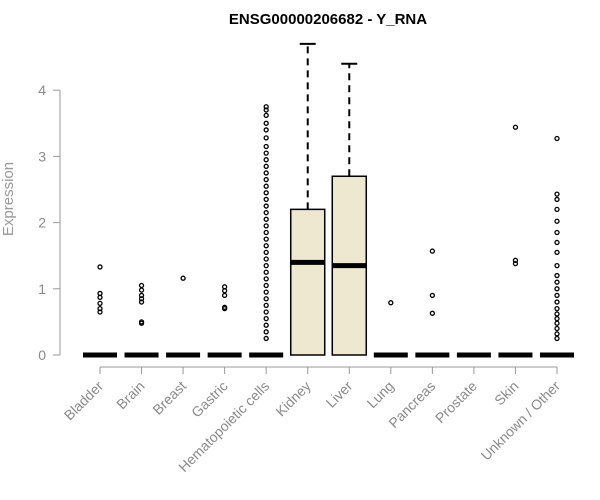  What do you see at coordinates (169, 398) in the screenshot?
I see `x-tick-label: Breast` at bounding box center [169, 398].